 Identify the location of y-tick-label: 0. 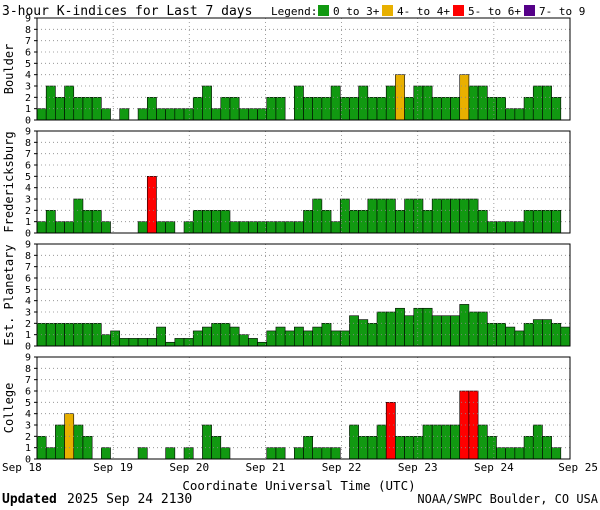
(28, 234).